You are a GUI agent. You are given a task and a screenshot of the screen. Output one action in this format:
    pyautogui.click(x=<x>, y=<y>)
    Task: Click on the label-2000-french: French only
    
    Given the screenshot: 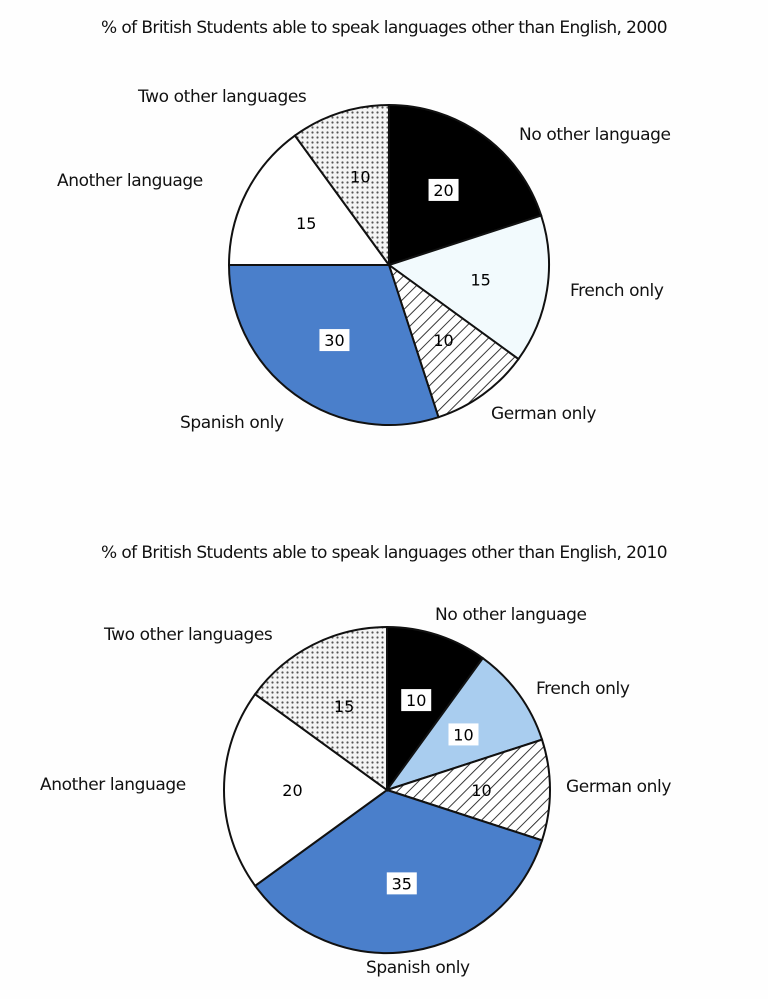 What is the action you would take?
    pyautogui.click(x=617, y=291)
    